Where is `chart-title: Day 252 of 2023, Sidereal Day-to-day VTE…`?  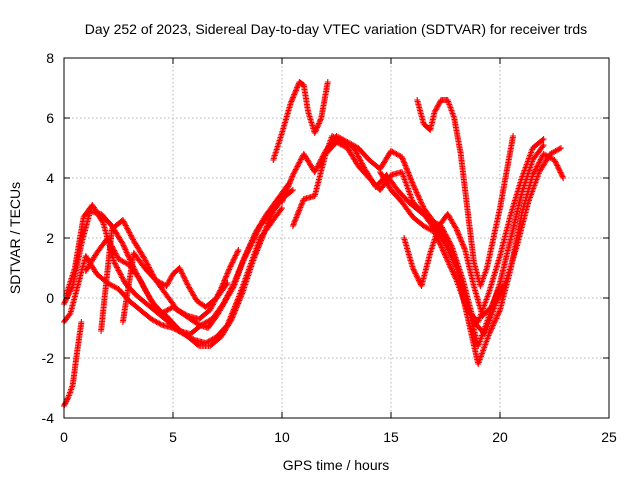
chart-title: Day 252 of 2023, Sidereal Day-to-day VTE… is located at coordinates (336, 29).